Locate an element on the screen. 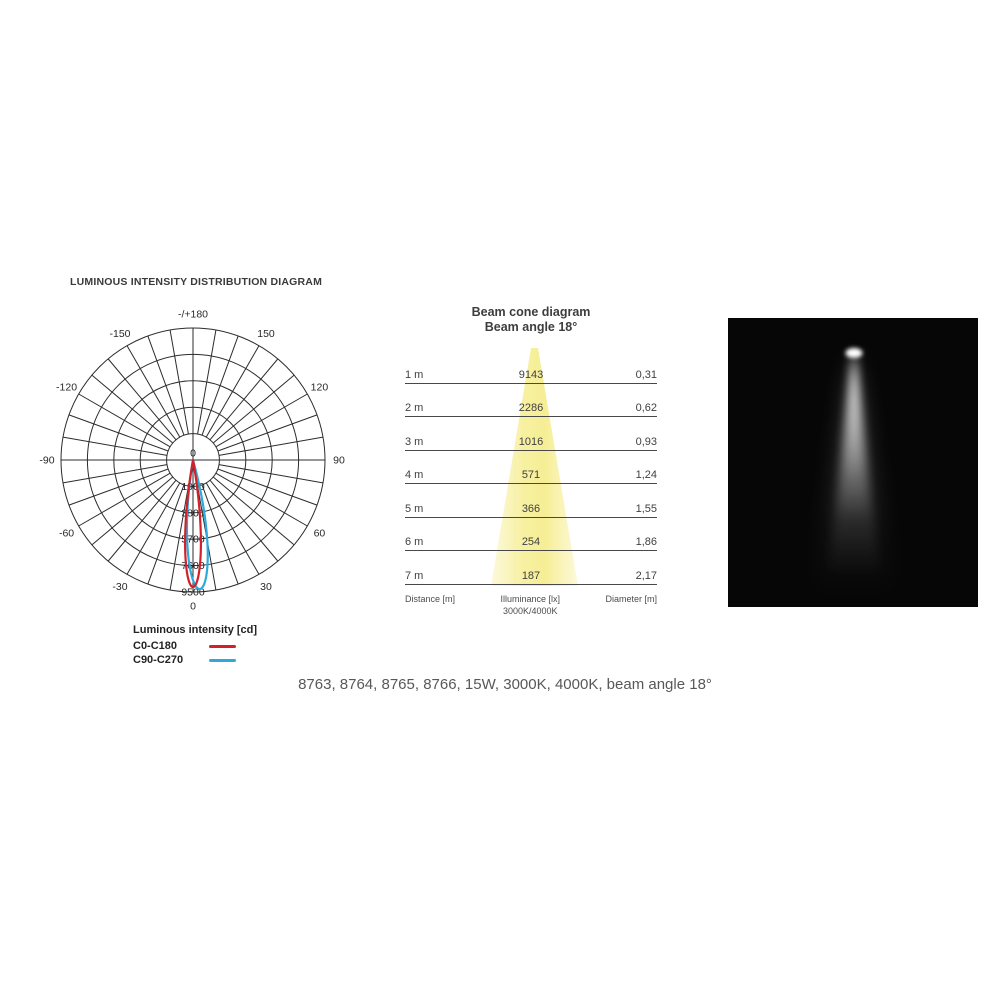 Image resolution: width=1000 pixels, height=1000 pixels. diameter-cell: 1,24 is located at coordinates (646, 475).